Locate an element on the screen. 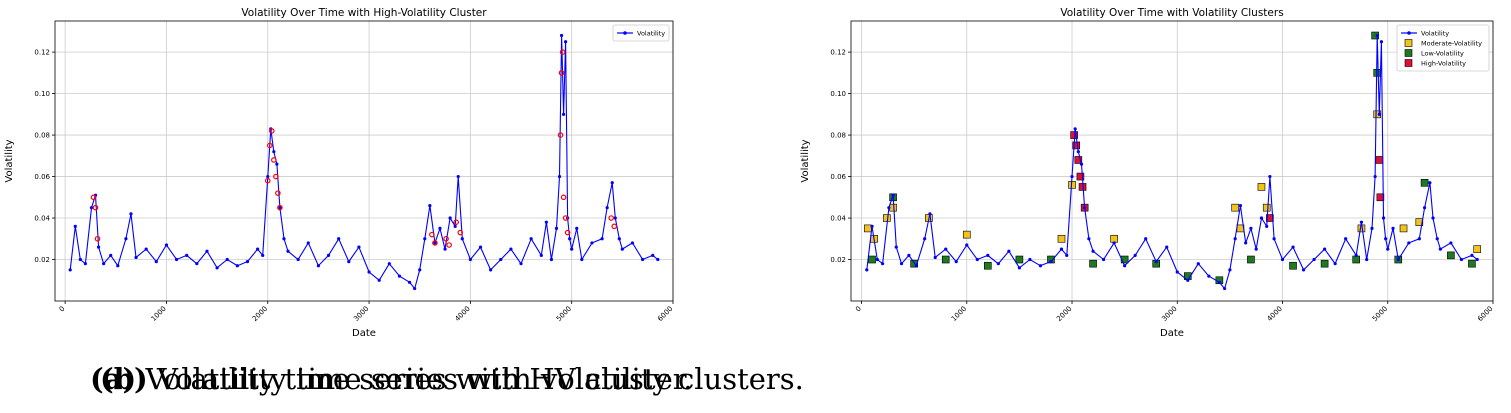 The width and height of the screenshot is (1511, 413). legend-label: Low-Volatility is located at coordinates (1442, 54).